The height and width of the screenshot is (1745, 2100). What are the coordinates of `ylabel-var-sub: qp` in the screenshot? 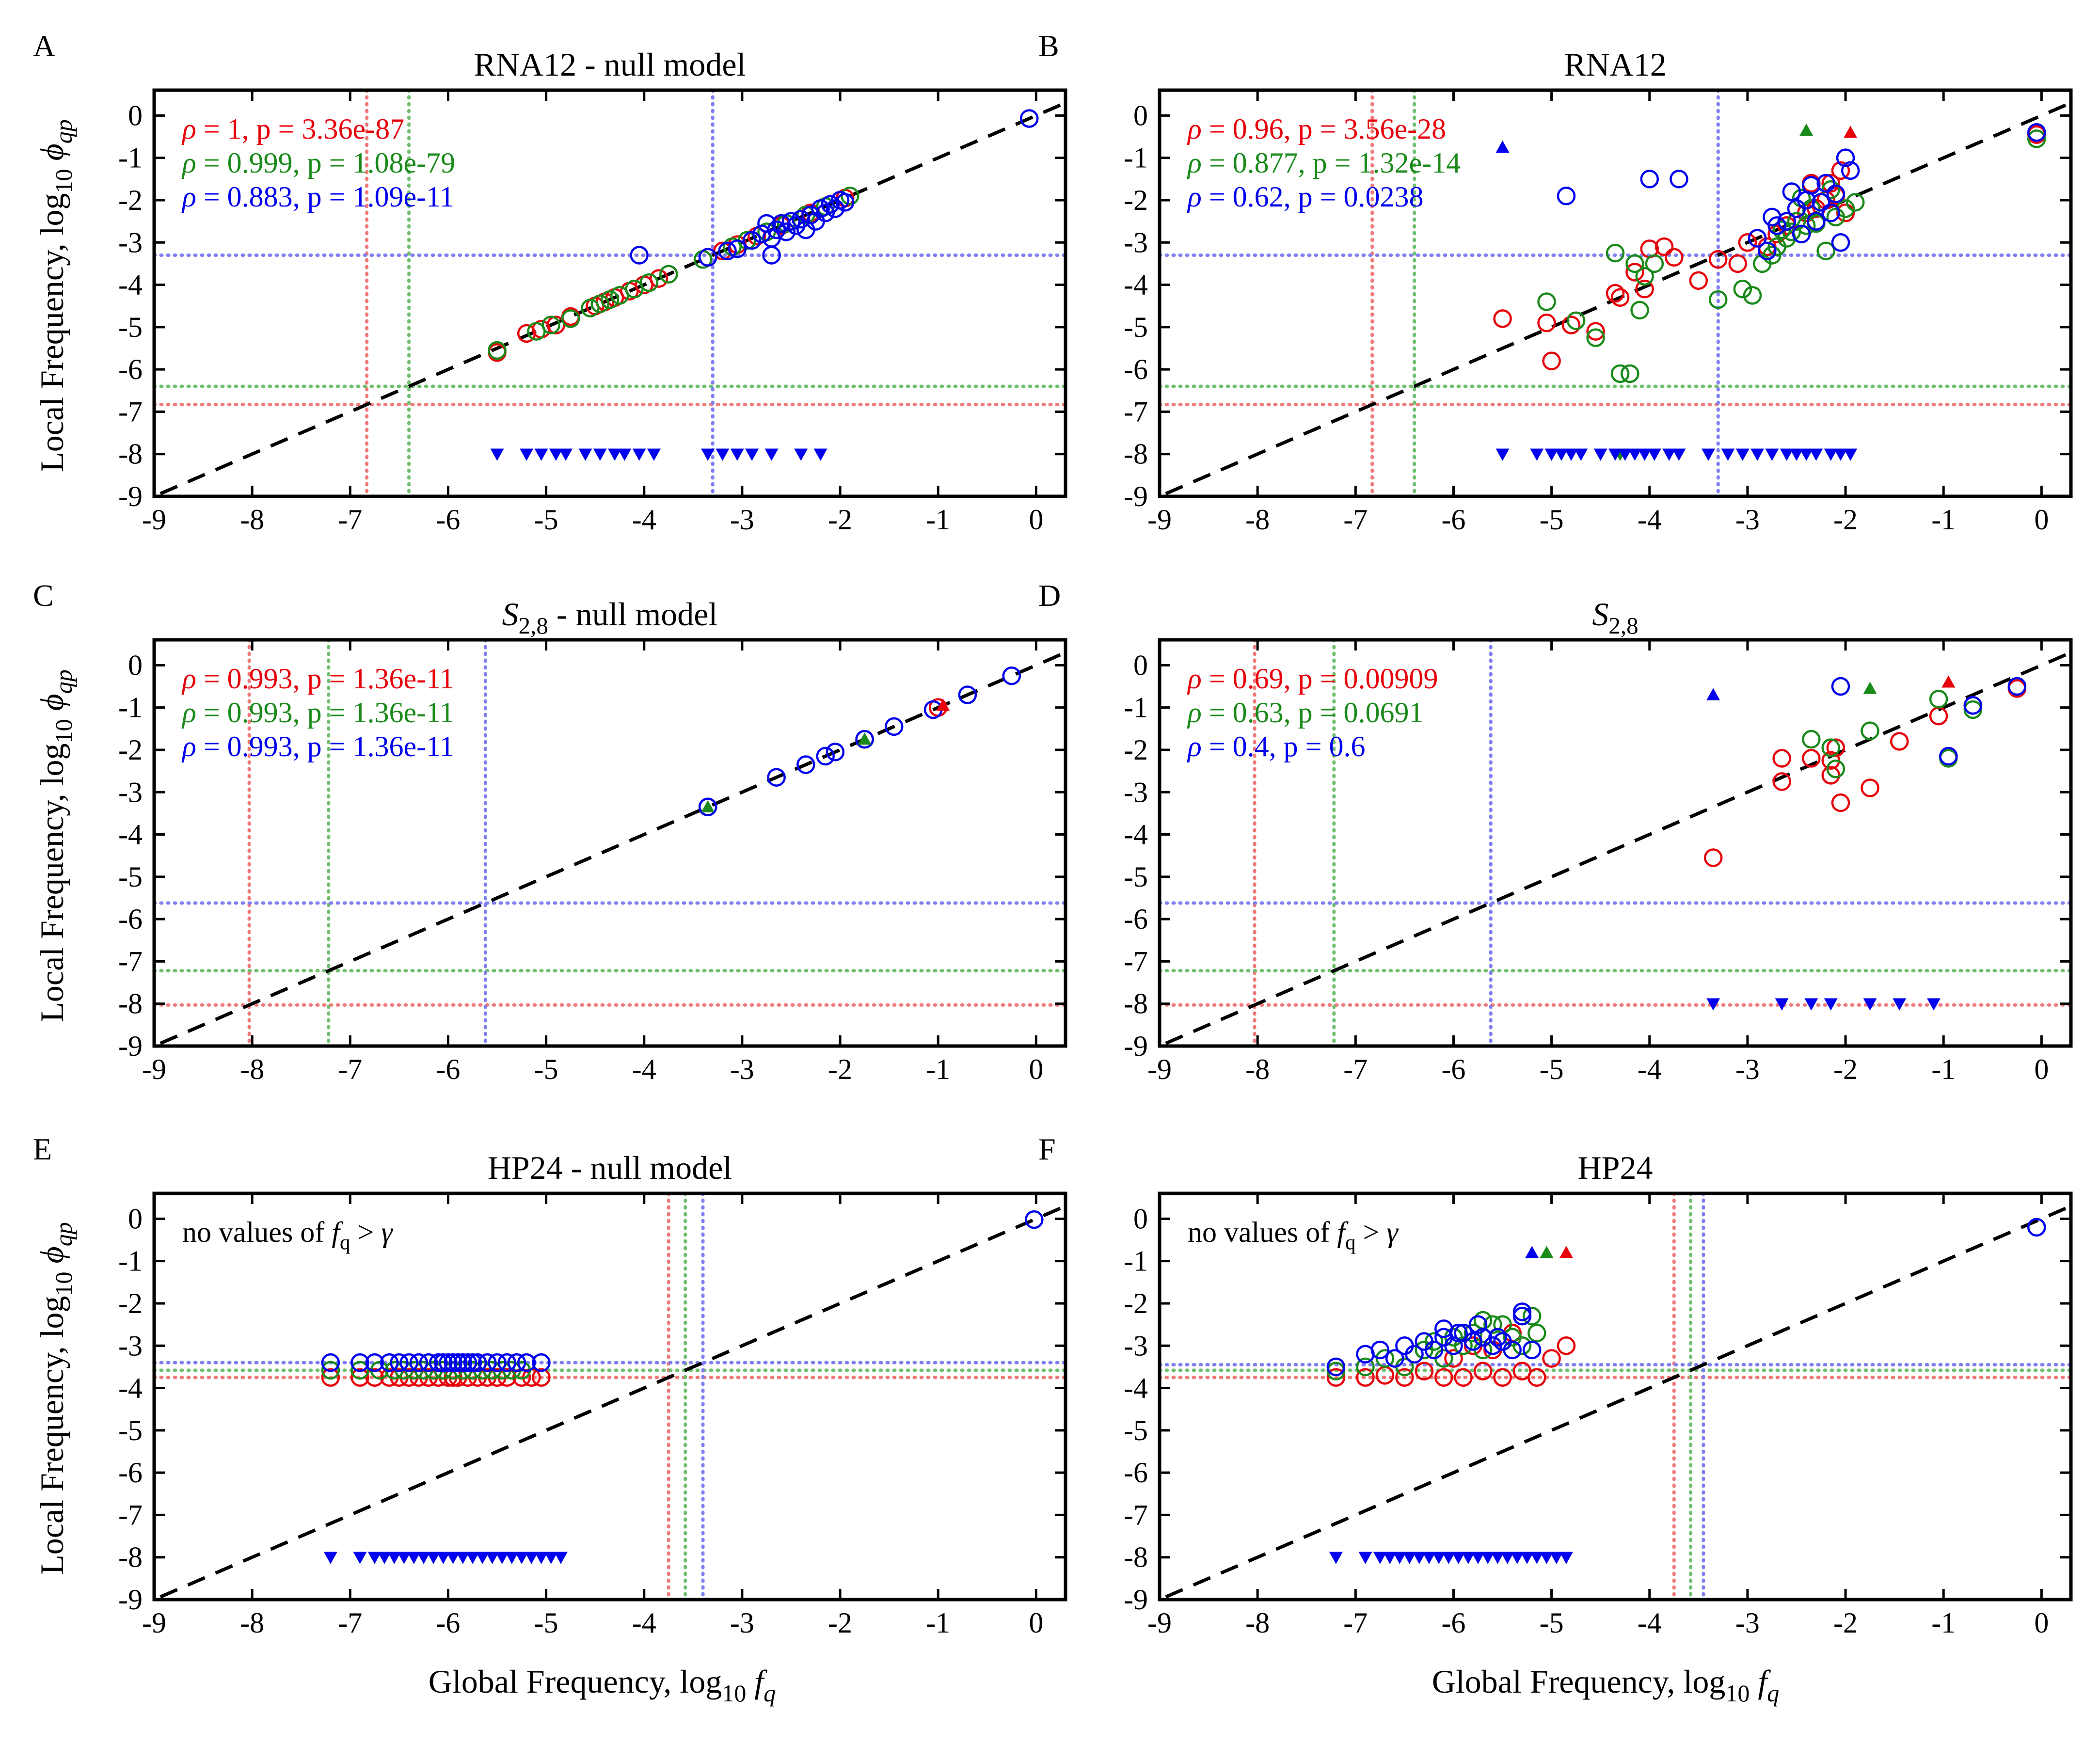 It's located at (63, 1234).